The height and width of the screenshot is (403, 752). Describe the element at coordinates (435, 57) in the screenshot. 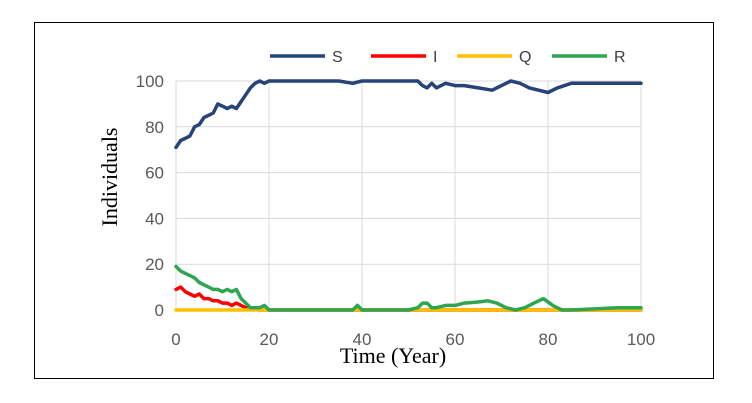

I see `legend-label-I: I` at that location.